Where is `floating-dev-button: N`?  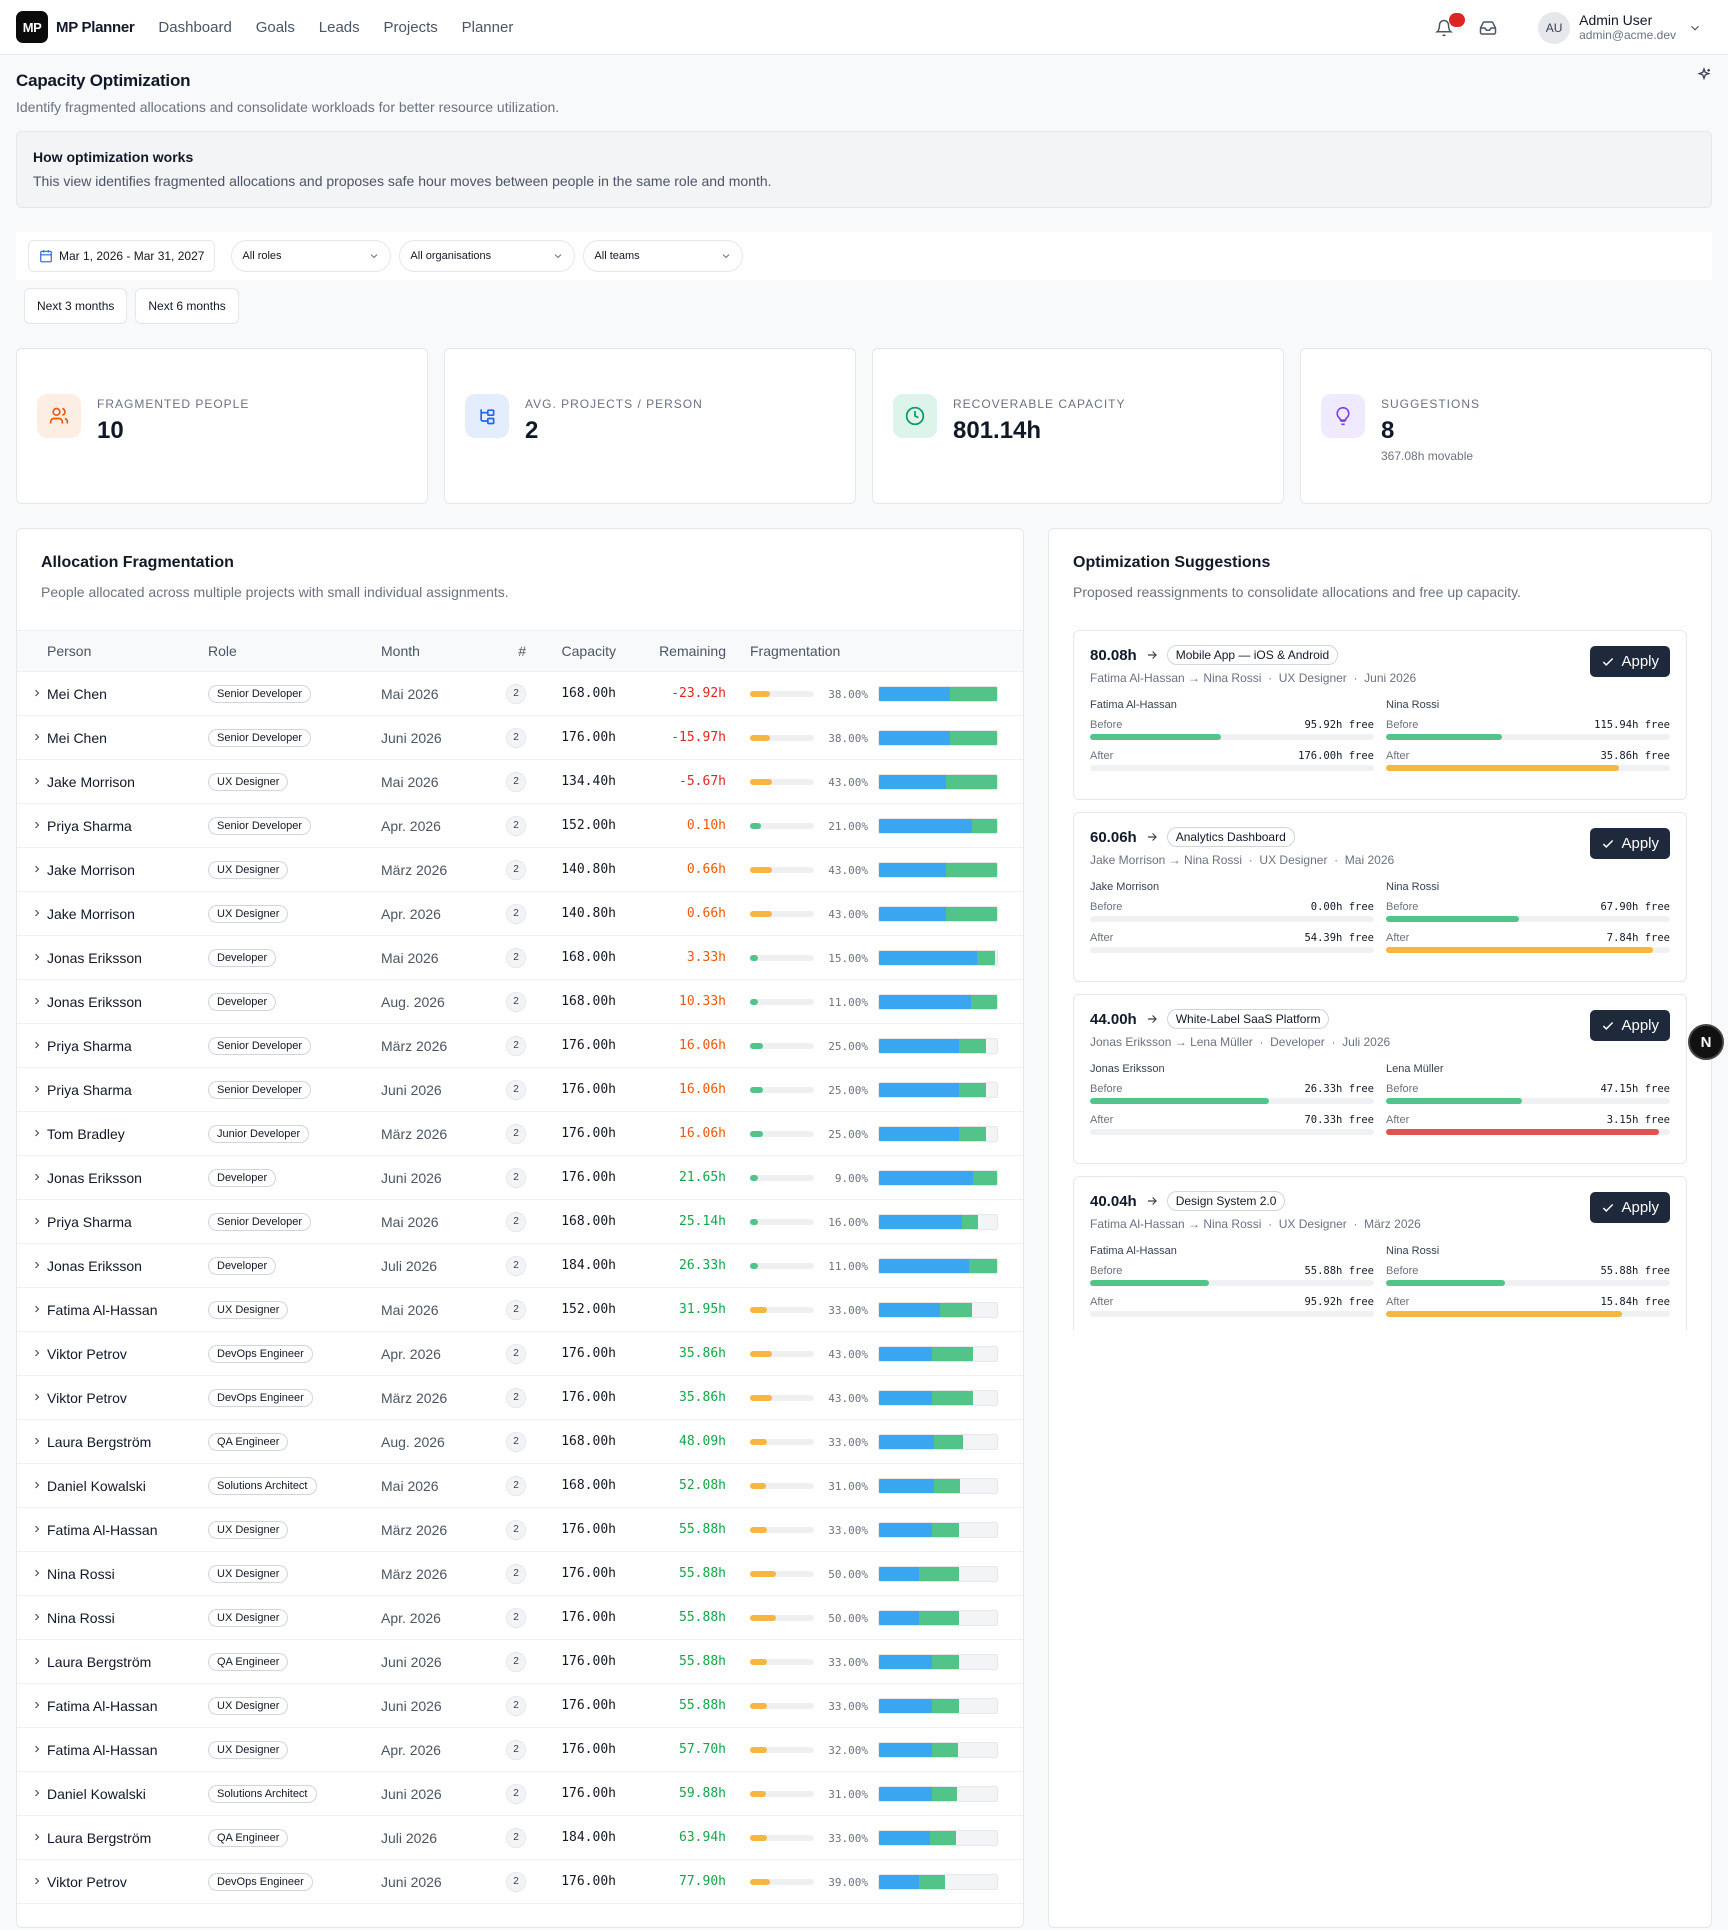
floating-dev-button: N is located at coordinates (1706, 1042).